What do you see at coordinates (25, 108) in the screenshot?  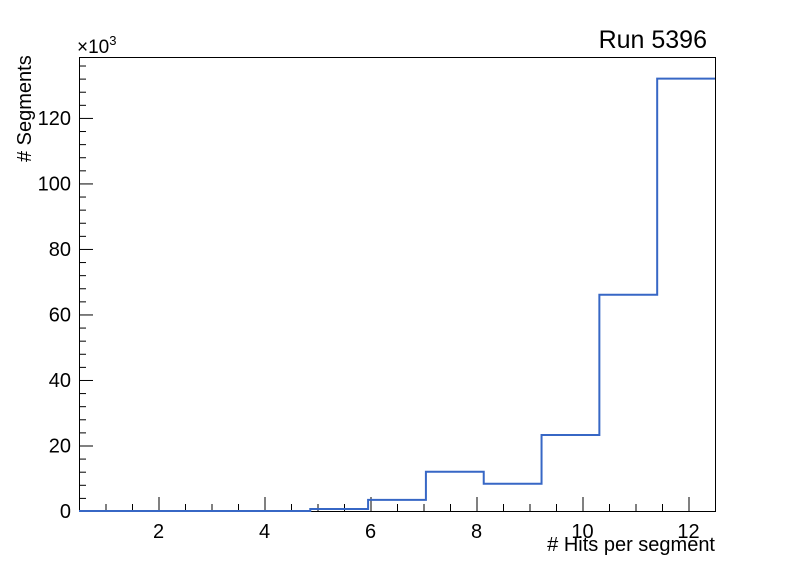 I see `y-axis-title: # Segments` at bounding box center [25, 108].